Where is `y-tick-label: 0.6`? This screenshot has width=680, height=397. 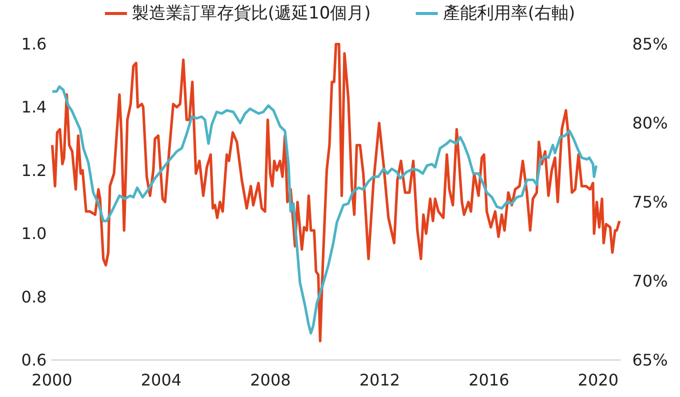
y-tick-label: 0.6 is located at coordinates (34, 360).